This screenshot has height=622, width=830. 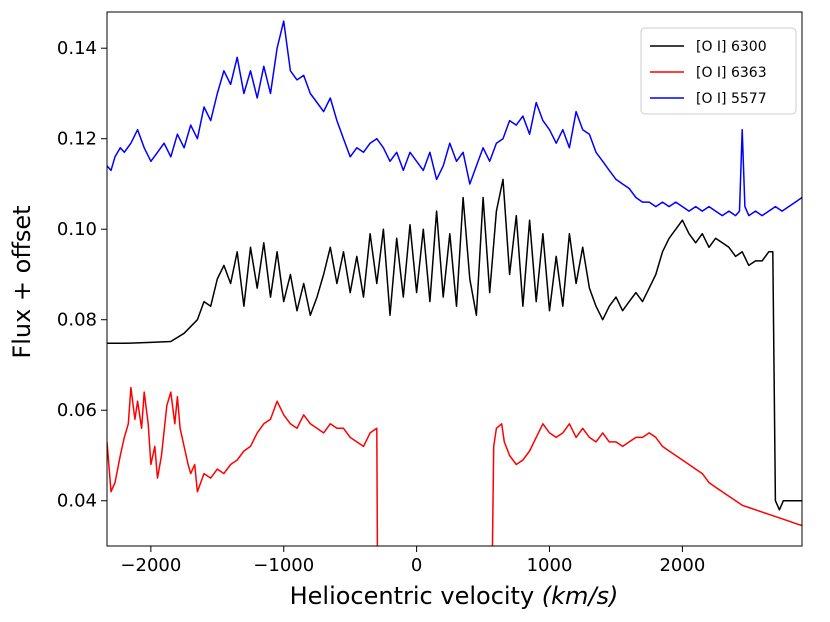 What do you see at coordinates (77, 48) in the screenshot?
I see `y-tick-label: 0.14` at bounding box center [77, 48].